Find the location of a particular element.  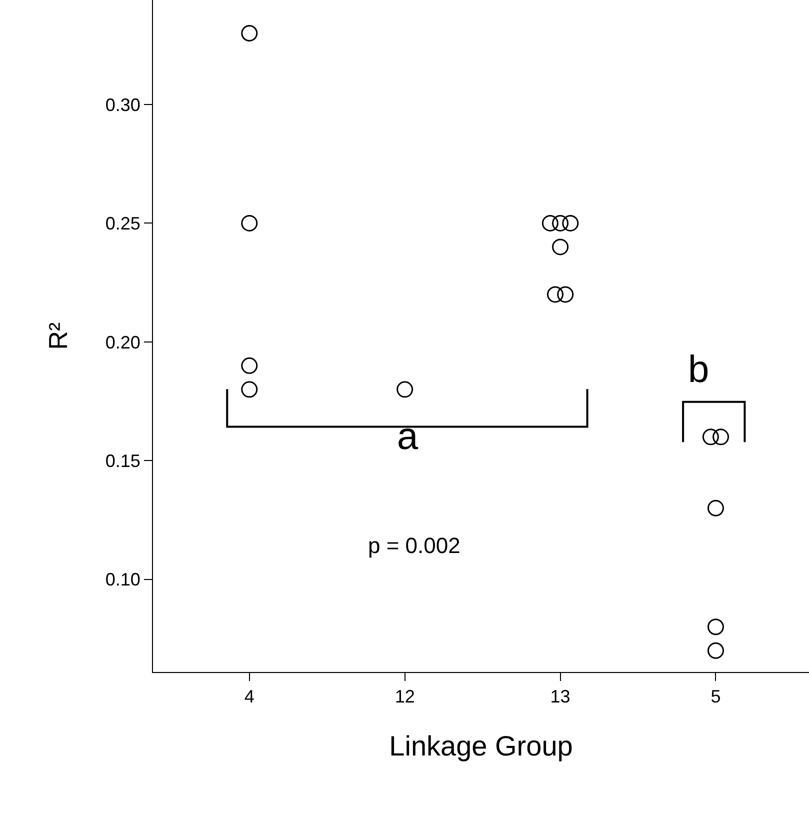

y-axis-title: R² is located at coordinates (57, 336).